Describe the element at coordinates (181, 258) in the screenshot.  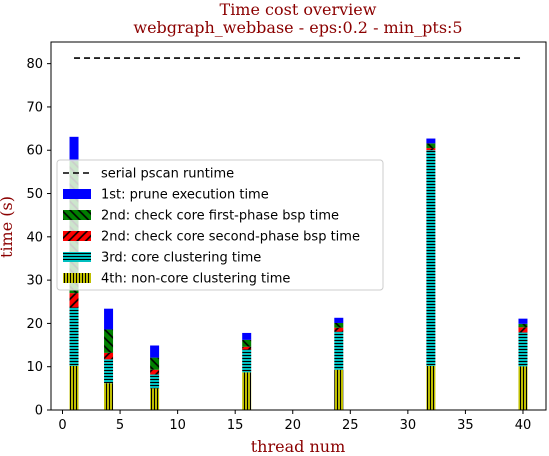
I see `legend-label: 3rd: core clustering time` at that location.